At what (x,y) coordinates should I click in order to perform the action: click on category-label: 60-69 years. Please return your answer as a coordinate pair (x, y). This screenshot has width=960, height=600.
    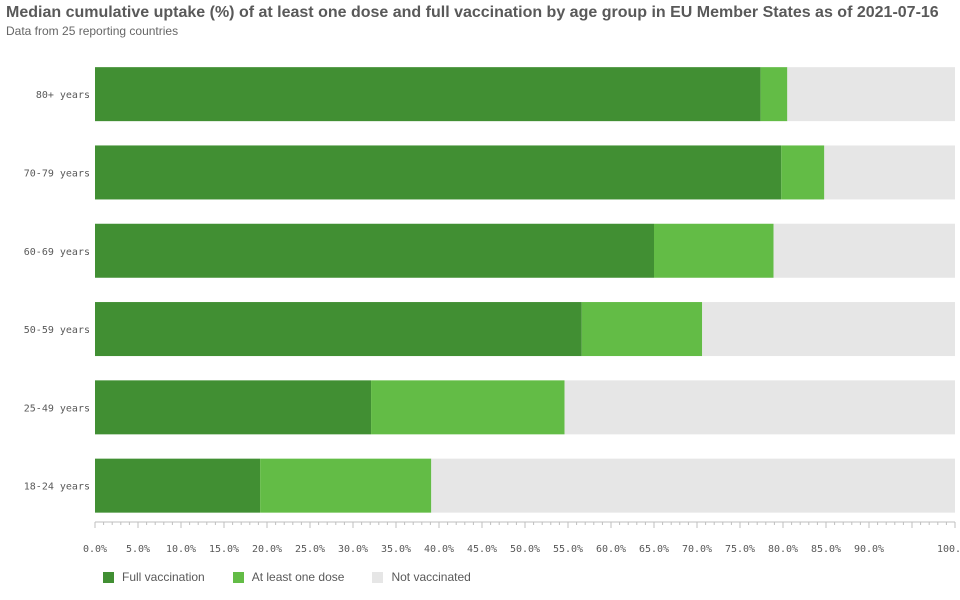
    Looking at the image, I should click on (57, 252).